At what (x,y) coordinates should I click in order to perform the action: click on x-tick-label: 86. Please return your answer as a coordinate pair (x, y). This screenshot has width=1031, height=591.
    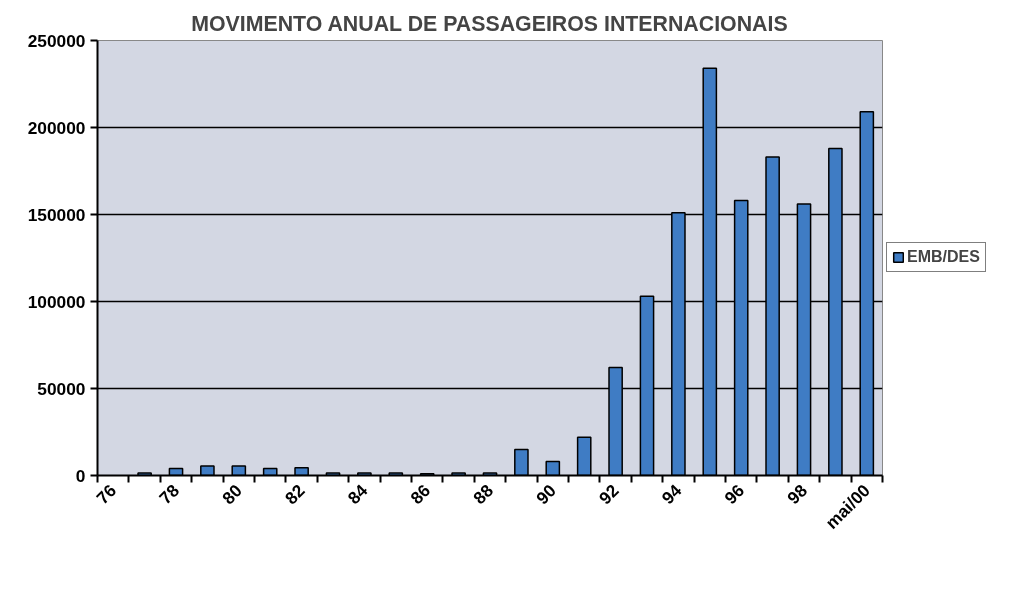
    Looking at the image, I should click on (420, 494).